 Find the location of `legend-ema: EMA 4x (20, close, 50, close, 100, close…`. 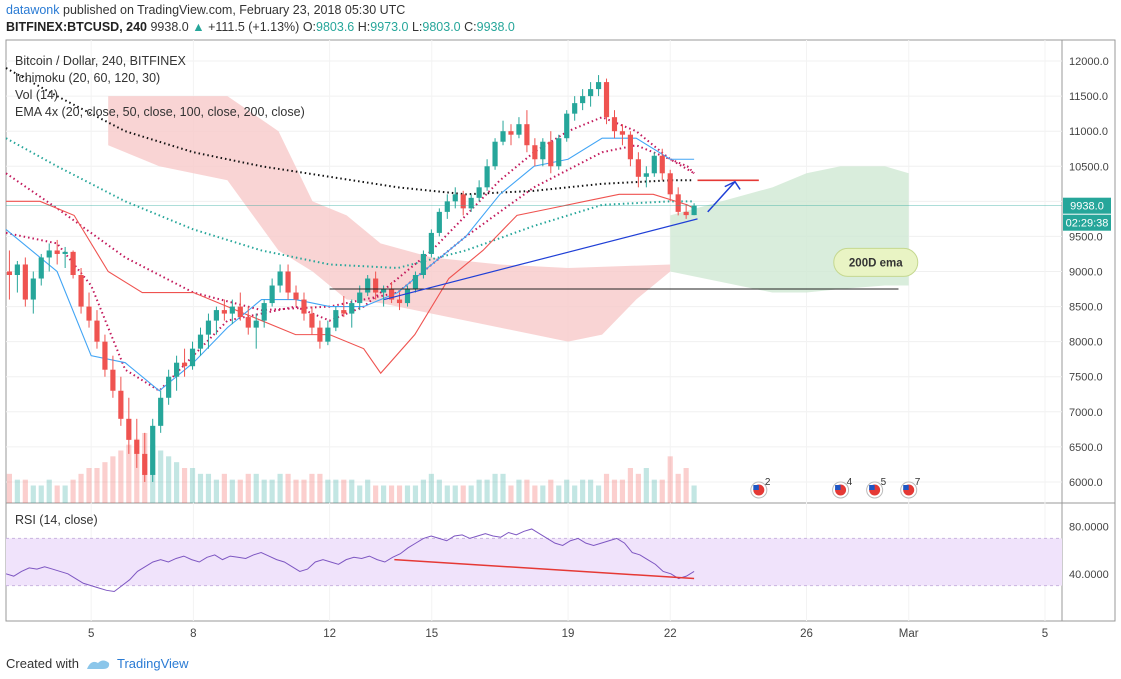

legend-ema: EMA 4x (20, close, 50, close, 100, close… is located at coordinates (160, 112).